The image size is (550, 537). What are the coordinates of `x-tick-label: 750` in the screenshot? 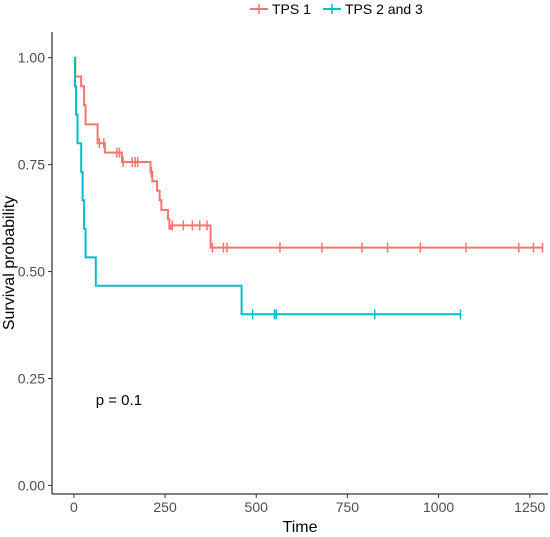 It's located at (348, 507).